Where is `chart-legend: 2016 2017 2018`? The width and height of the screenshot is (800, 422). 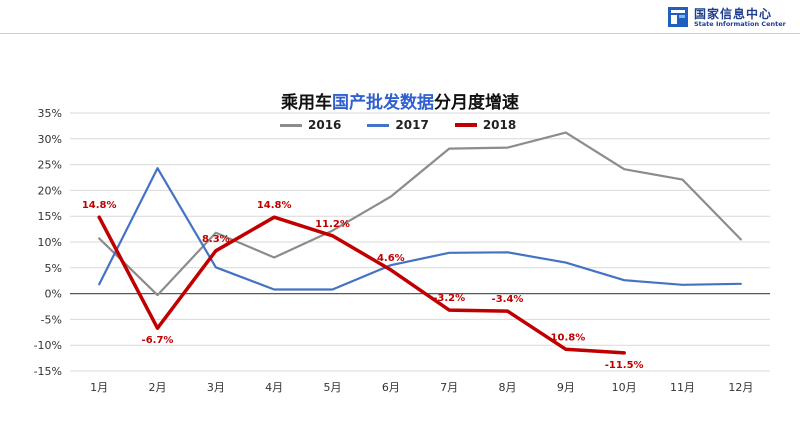
chart-legend: 2016 2017 2018 is located at coordinates (398, 125).